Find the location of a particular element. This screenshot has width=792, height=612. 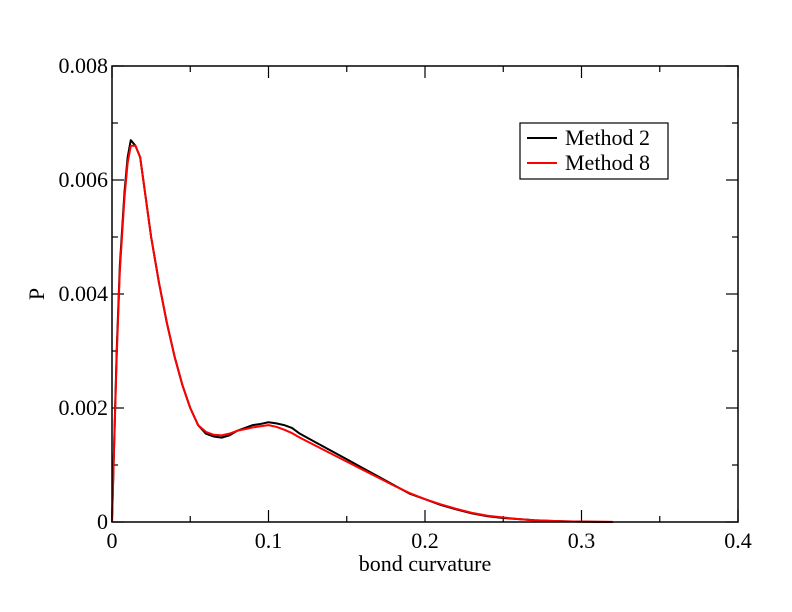

legend-label-method-2: Method 2 is located at coordinates (607, 137).